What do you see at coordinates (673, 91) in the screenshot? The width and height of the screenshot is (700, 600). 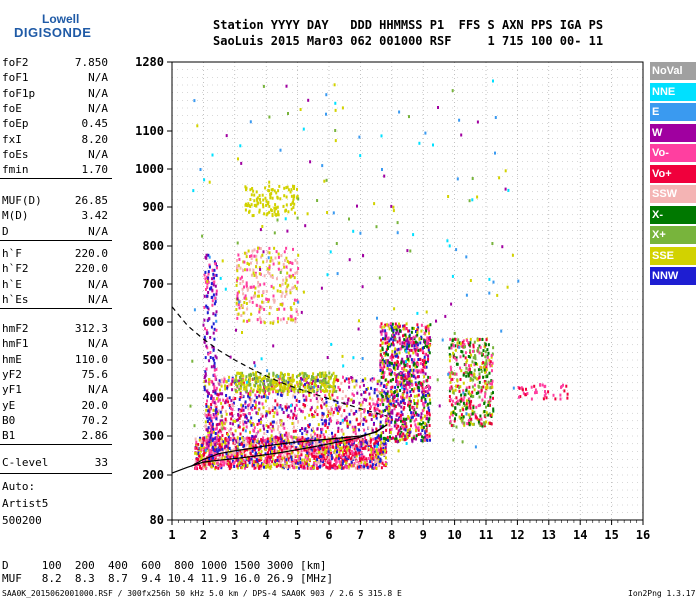 I see `legend-item-nne: NNE` at bounding box center [673, 91].